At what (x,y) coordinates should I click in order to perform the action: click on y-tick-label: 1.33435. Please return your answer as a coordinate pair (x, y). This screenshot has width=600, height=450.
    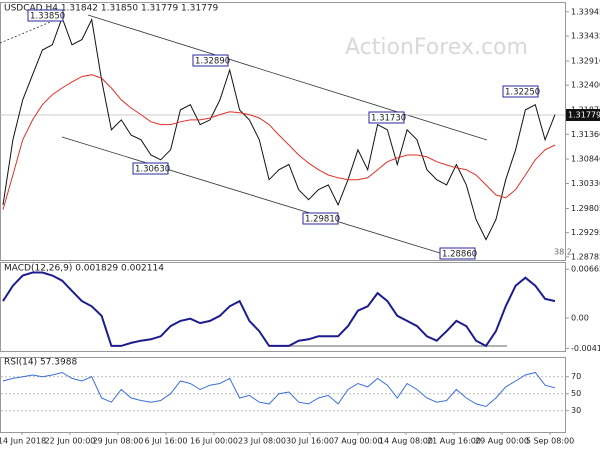
    Looking at the image, I should click on (585, 36).